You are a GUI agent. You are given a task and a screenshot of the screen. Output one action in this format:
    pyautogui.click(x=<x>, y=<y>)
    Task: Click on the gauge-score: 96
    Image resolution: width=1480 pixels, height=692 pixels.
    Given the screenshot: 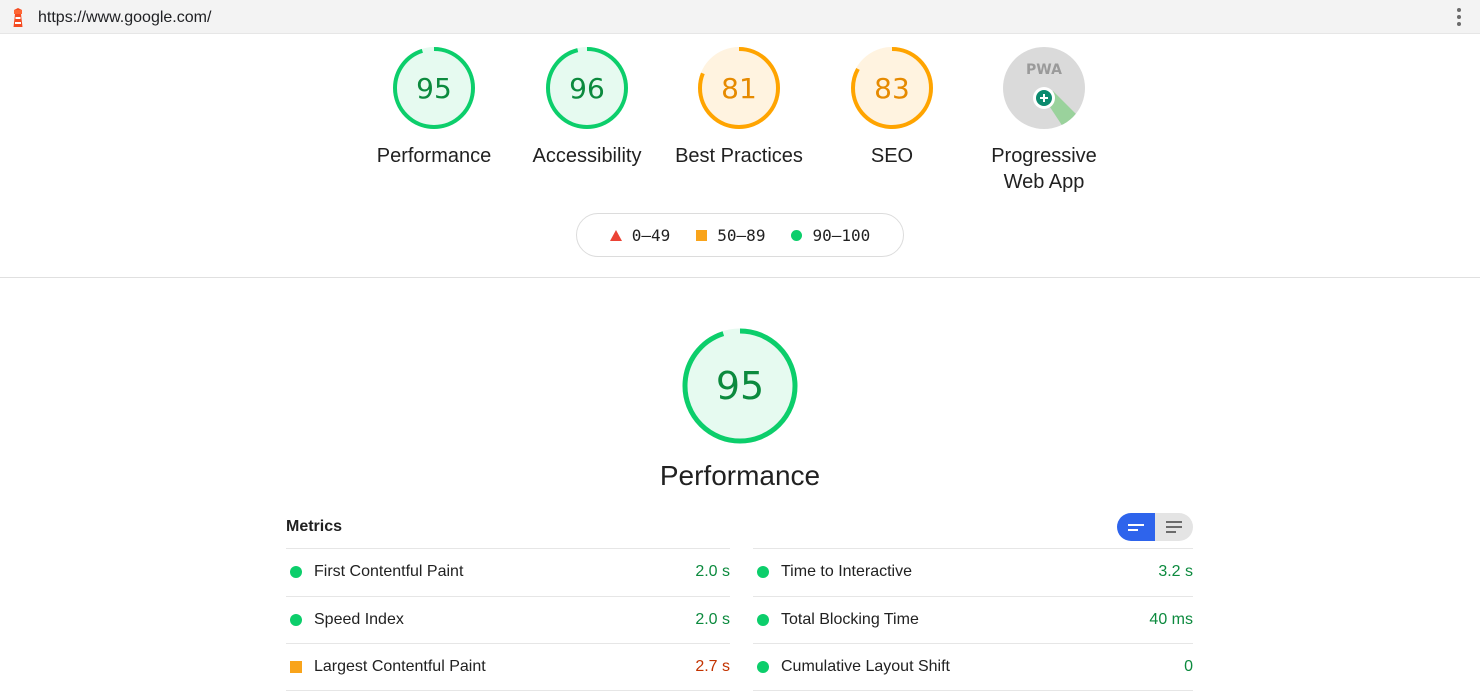 What is the action you would take?
    pyautogui.click(x=587, y=88)
    